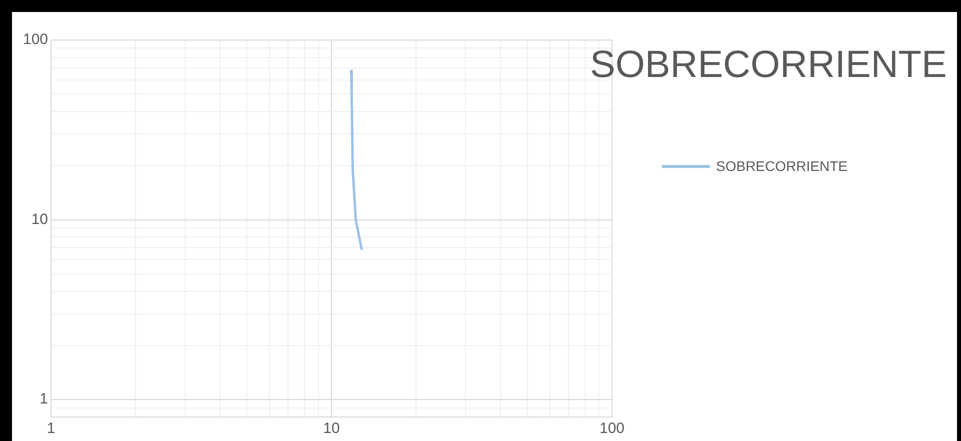 This screenshot has width=961, height=441. I want to click on y-tick-label: 1, so click(44, 399).